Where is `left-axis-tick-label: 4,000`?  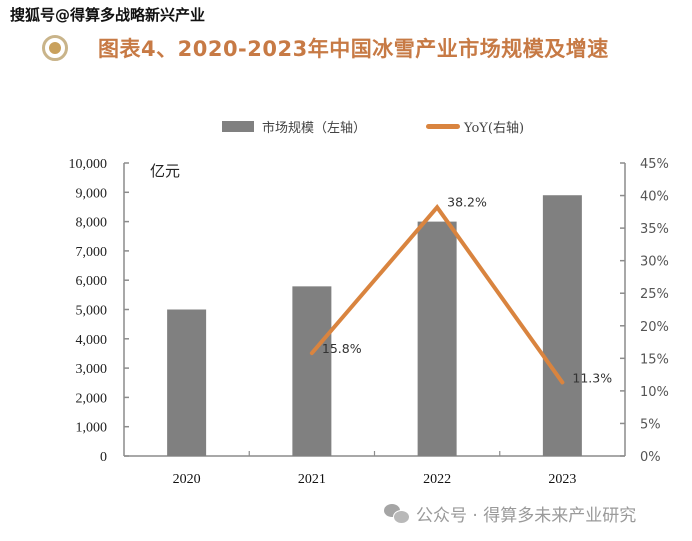 left-axis-tick-label: 4,000 is located at coordinates (92, 340).